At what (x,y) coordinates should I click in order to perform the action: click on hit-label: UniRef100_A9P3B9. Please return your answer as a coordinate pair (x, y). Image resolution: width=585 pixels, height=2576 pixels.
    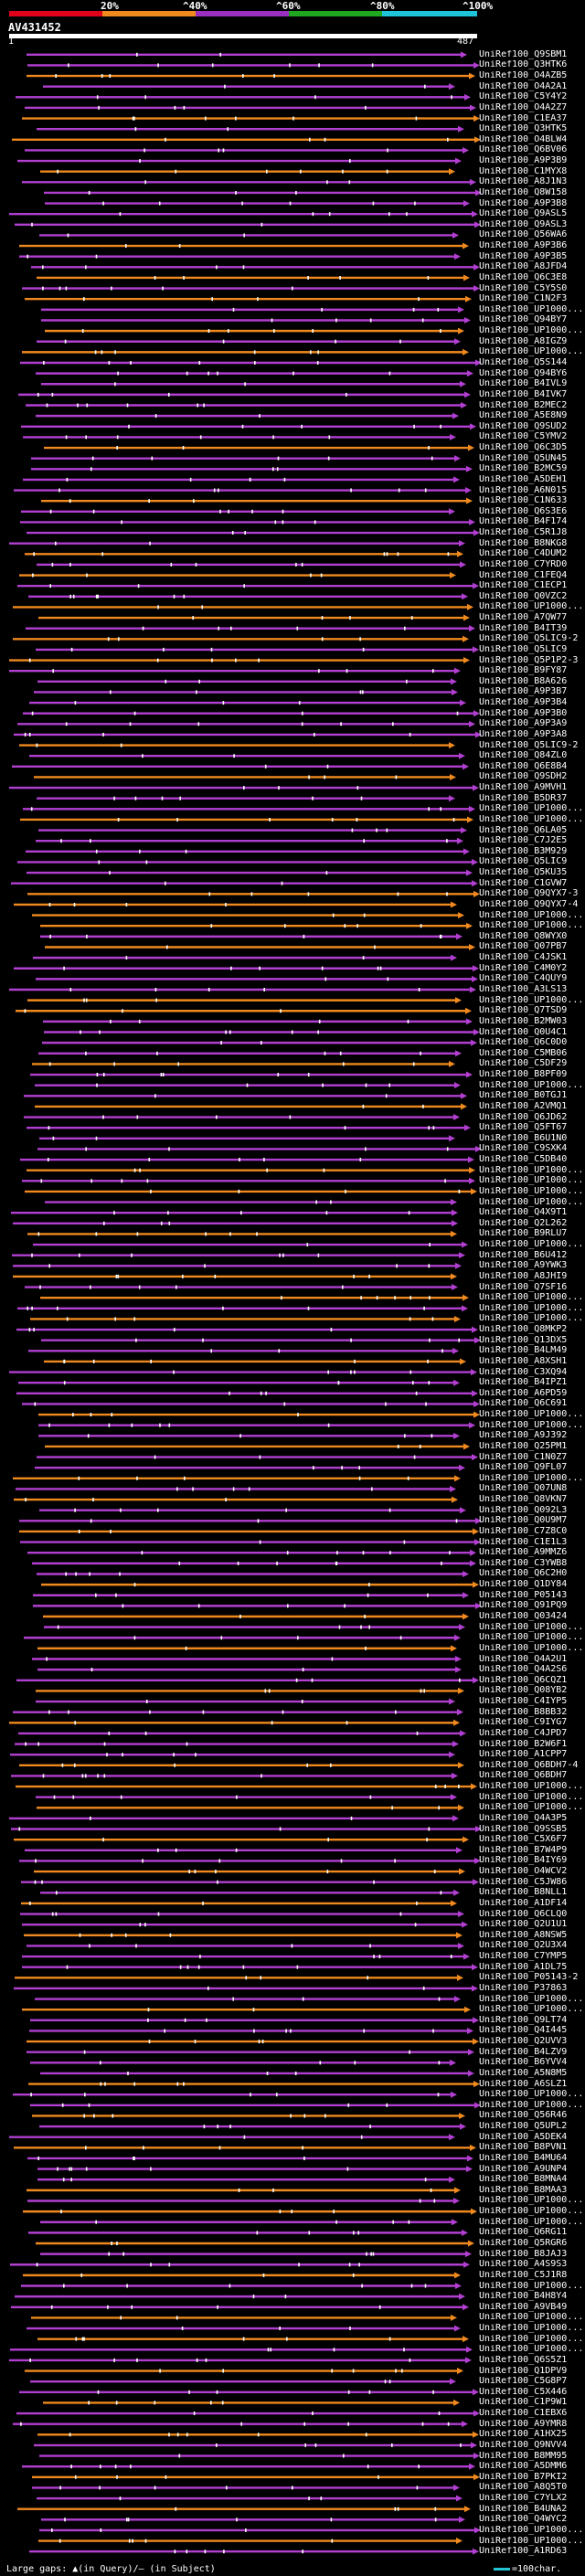
    Looking at the image, I should click on (523, 161).